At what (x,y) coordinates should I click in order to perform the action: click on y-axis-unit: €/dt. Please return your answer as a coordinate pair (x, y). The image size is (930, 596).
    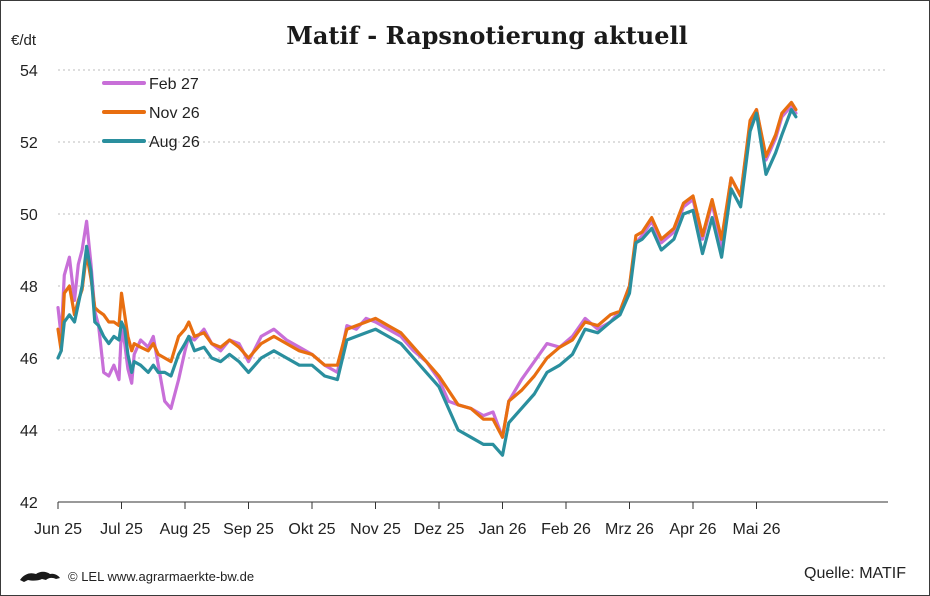
    Looking at the image, I should click on (24, 40).